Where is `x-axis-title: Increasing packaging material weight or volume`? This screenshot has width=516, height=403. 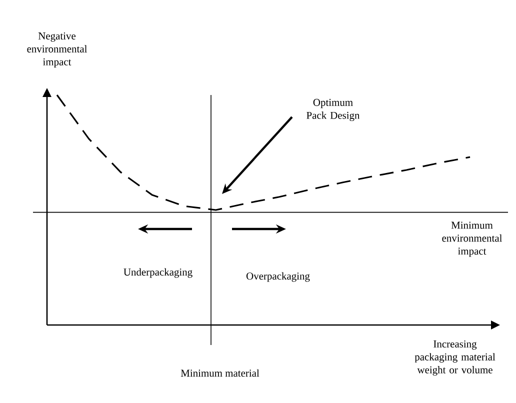 x-axis-title: Increasing packaging material weight or volume is located at coordinates (455, 358).